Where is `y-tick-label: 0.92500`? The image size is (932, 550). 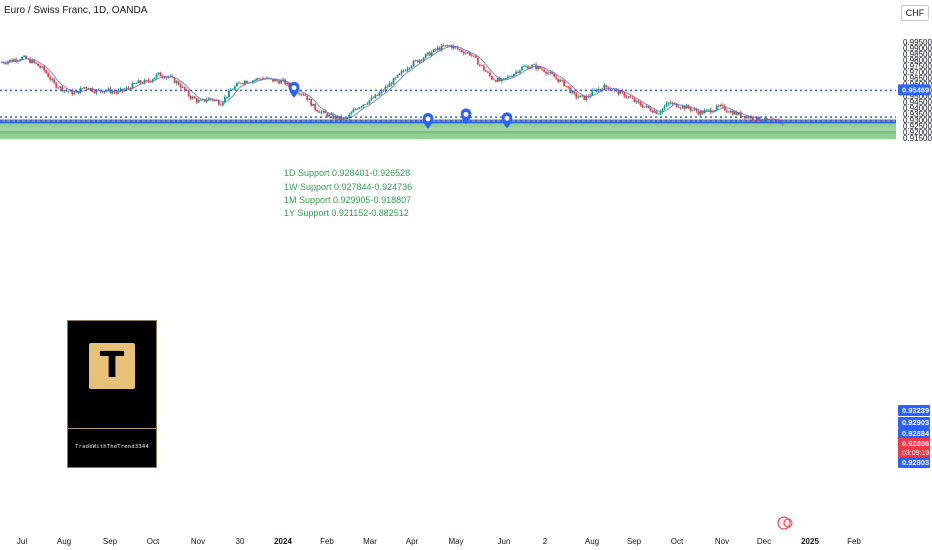
y-tick-label: 0.92500 is located at coordinates (917, 126).